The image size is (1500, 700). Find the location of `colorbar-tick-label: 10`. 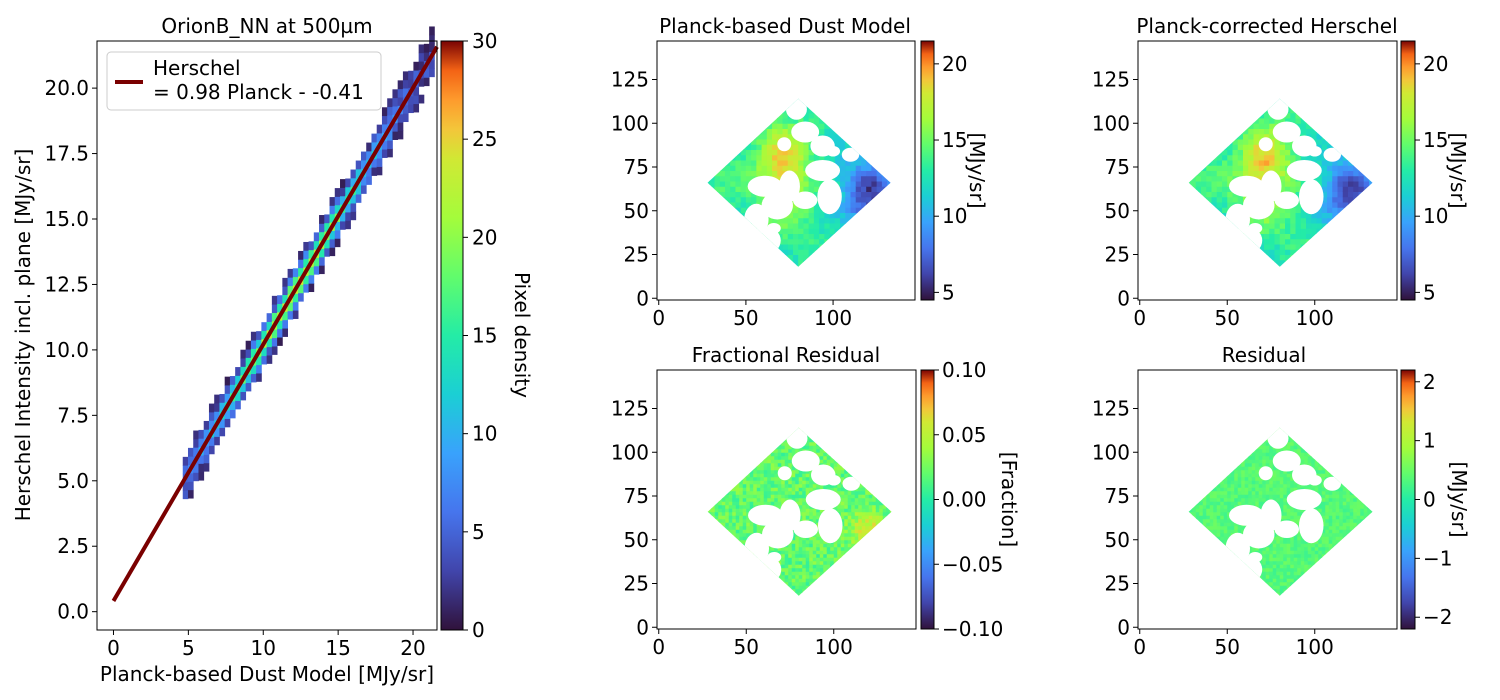

colorbar-tick-label: 10 is located at coordinates (484, 434).